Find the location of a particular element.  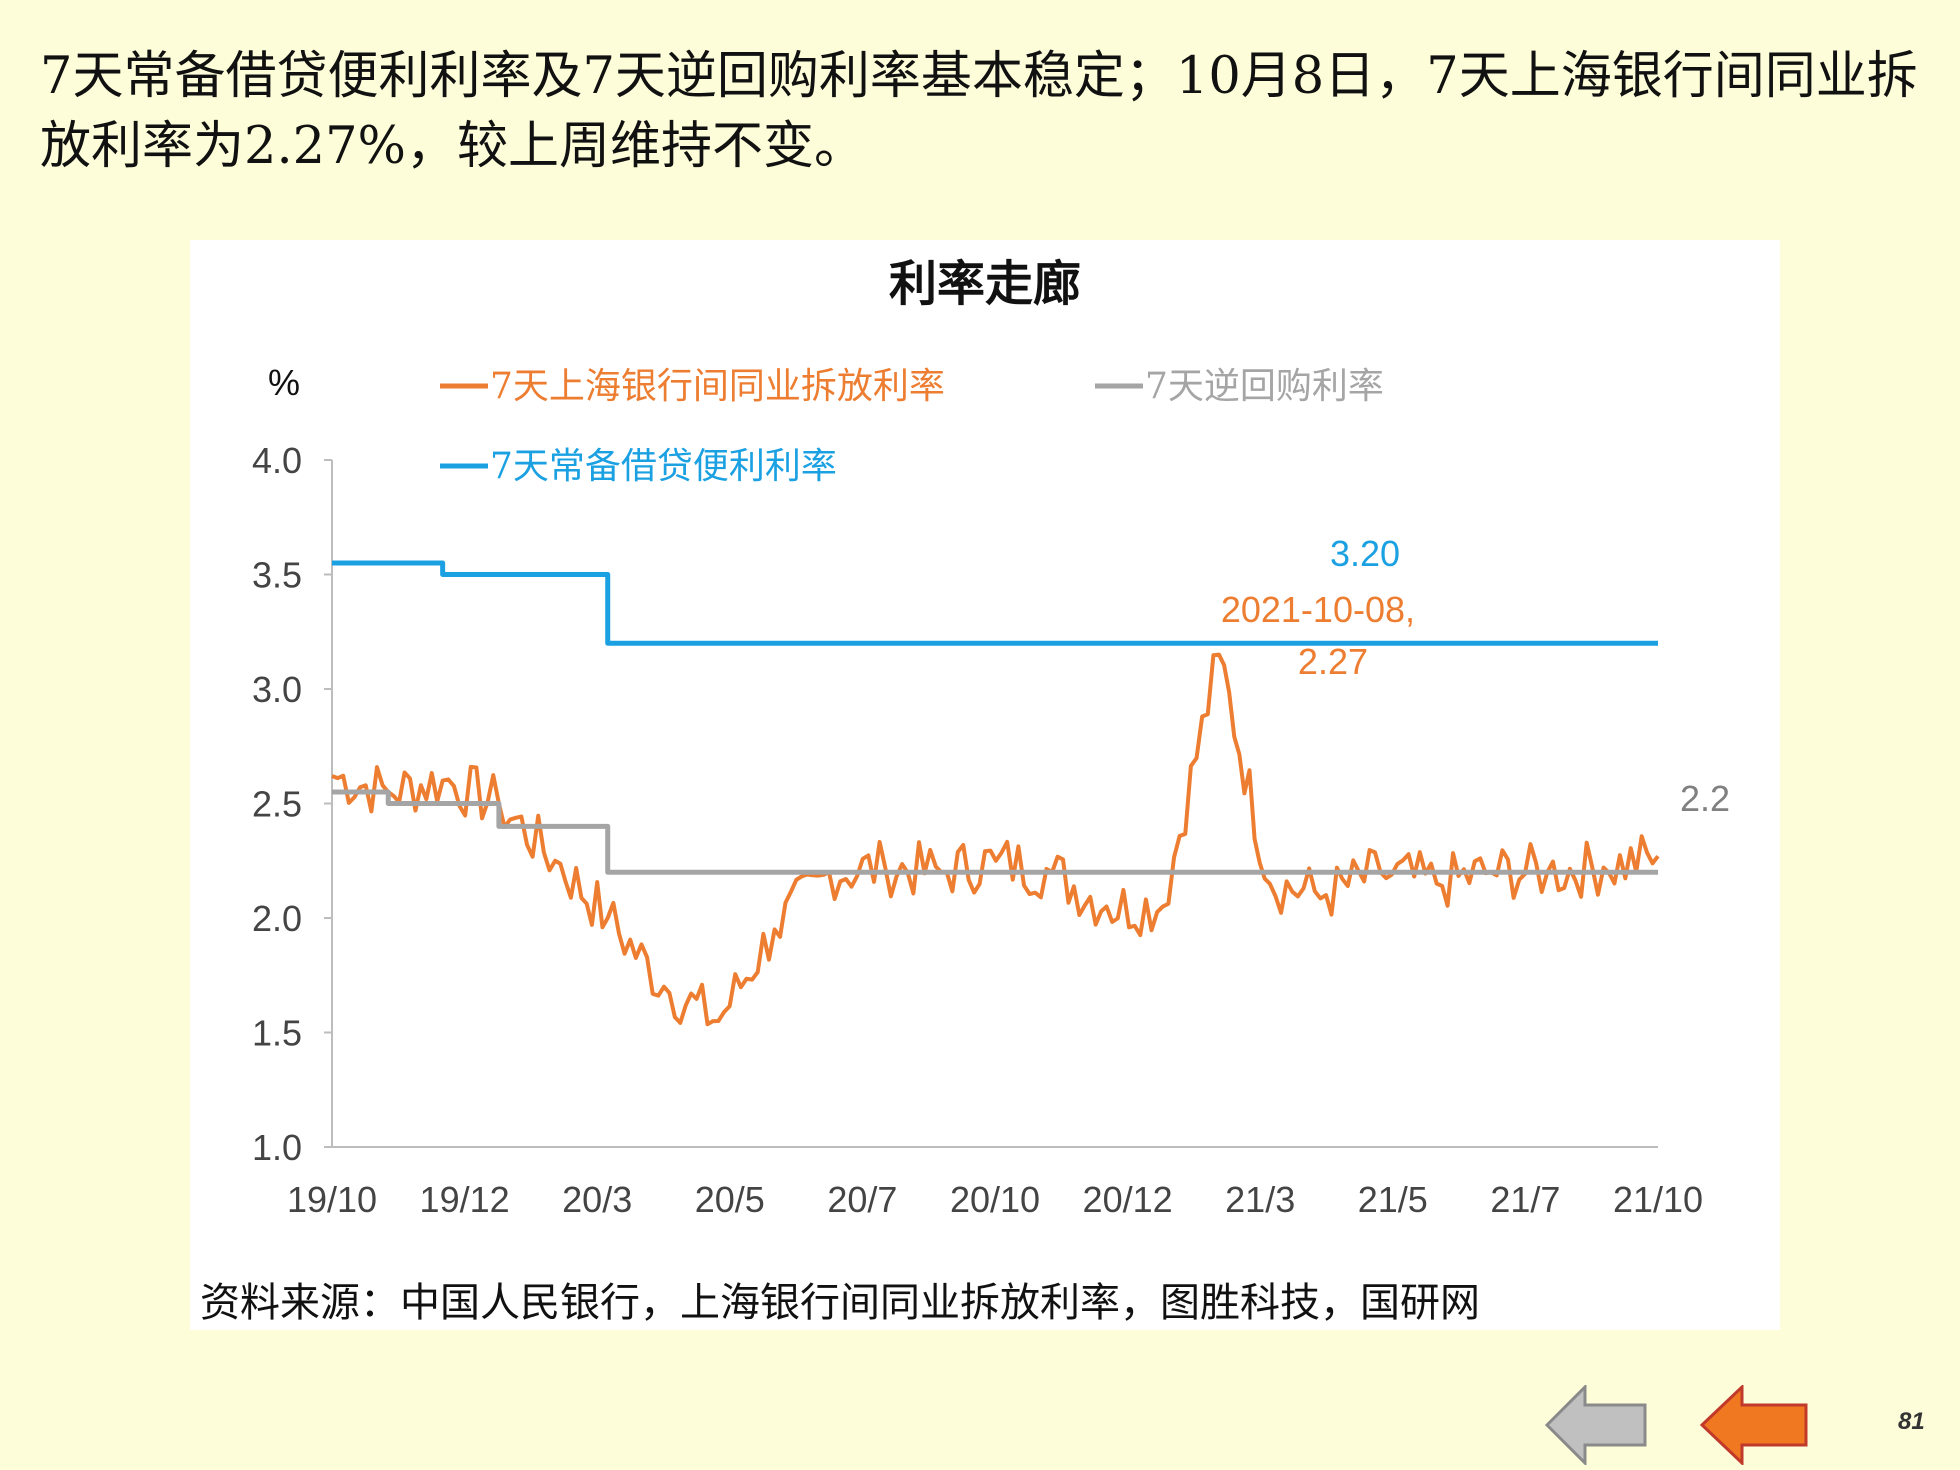

annotation-label: 2.27 is located at coordinates (1333, 661).